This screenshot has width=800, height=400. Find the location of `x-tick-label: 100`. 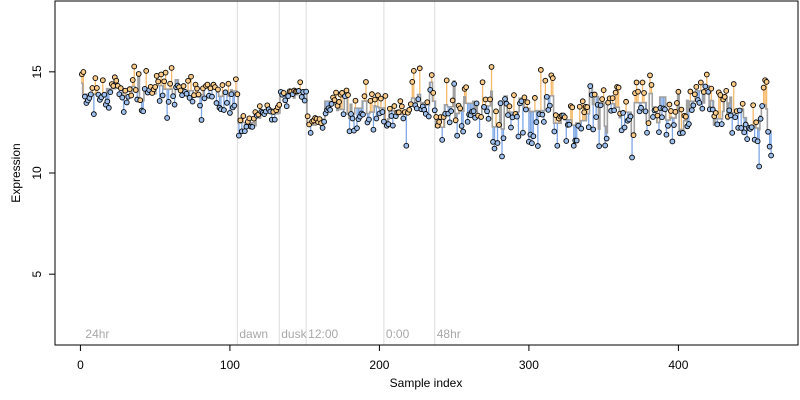

x-tick-label: 100 is located at coordinates (230, 365).